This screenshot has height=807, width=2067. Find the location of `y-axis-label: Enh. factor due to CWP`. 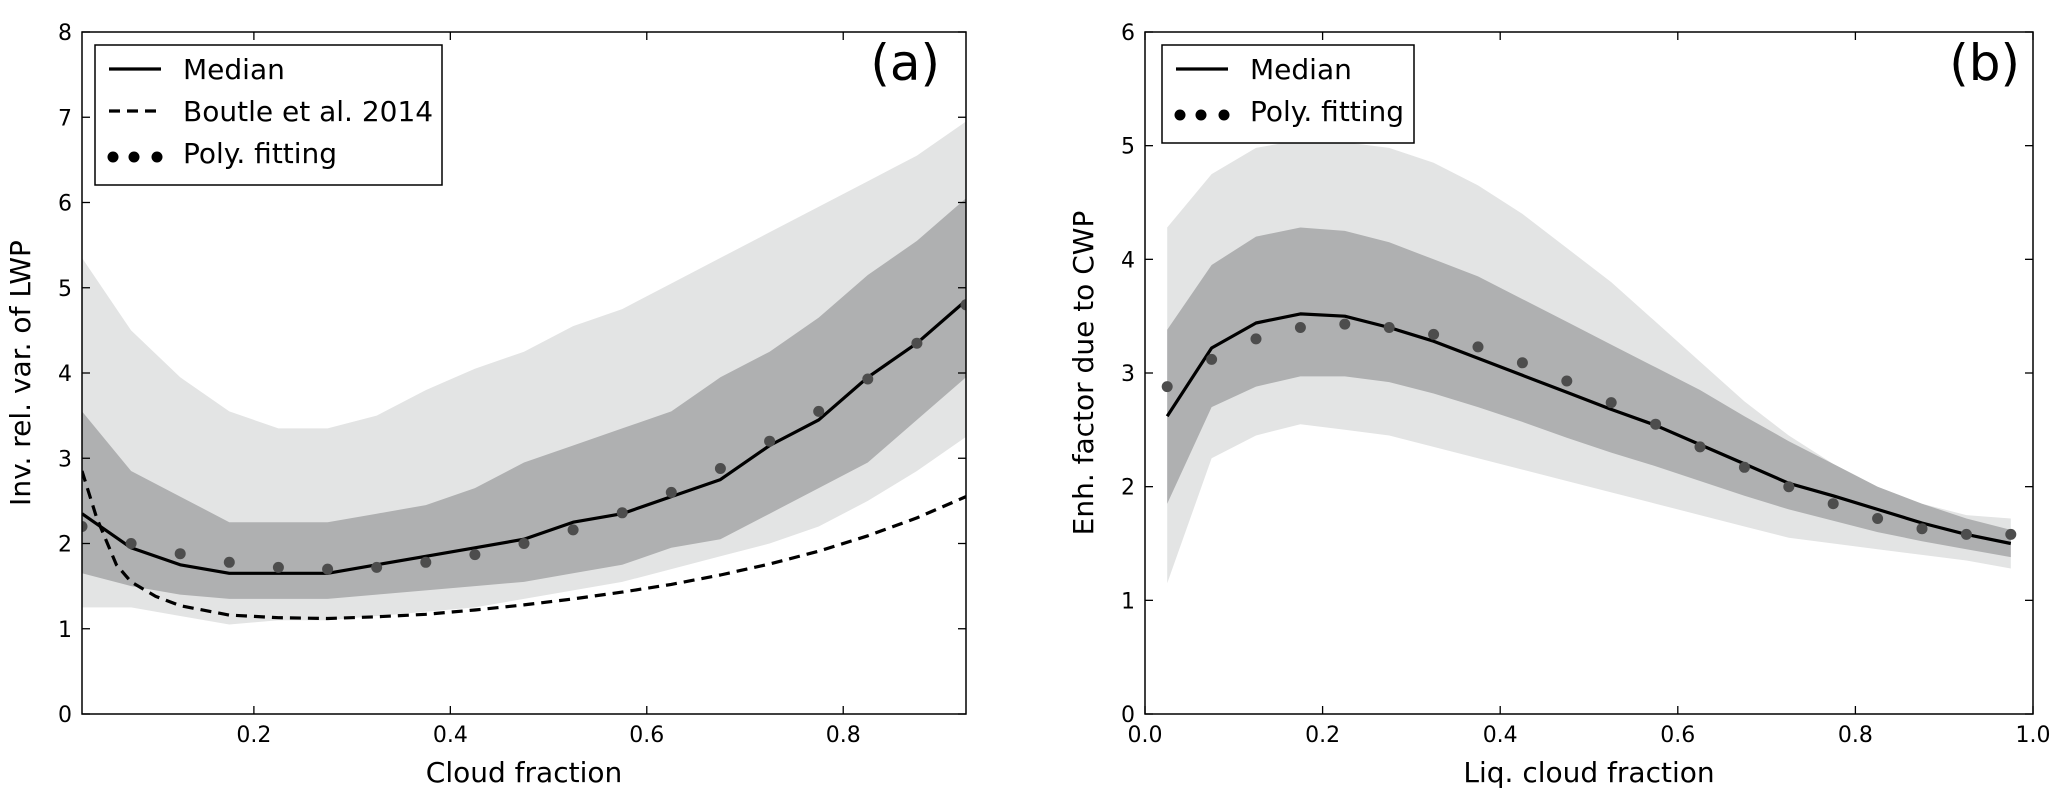

y-axis-label: Enh. factor due to CWP is located at coordinates (1083, 373).